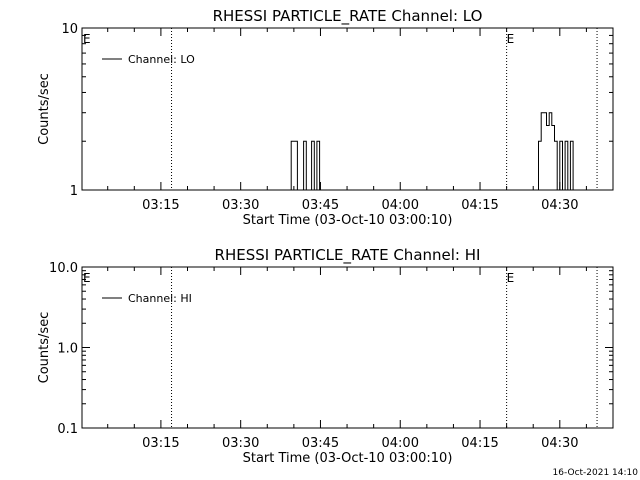 The height and width of the screenshot is (480, 640). What do you see at coordinates (348, 220) in the screenshot?
I see `panel1-xaxis-label: Start Time (03-Oct-10 03:00:10)` at bounding box center [348, 220].